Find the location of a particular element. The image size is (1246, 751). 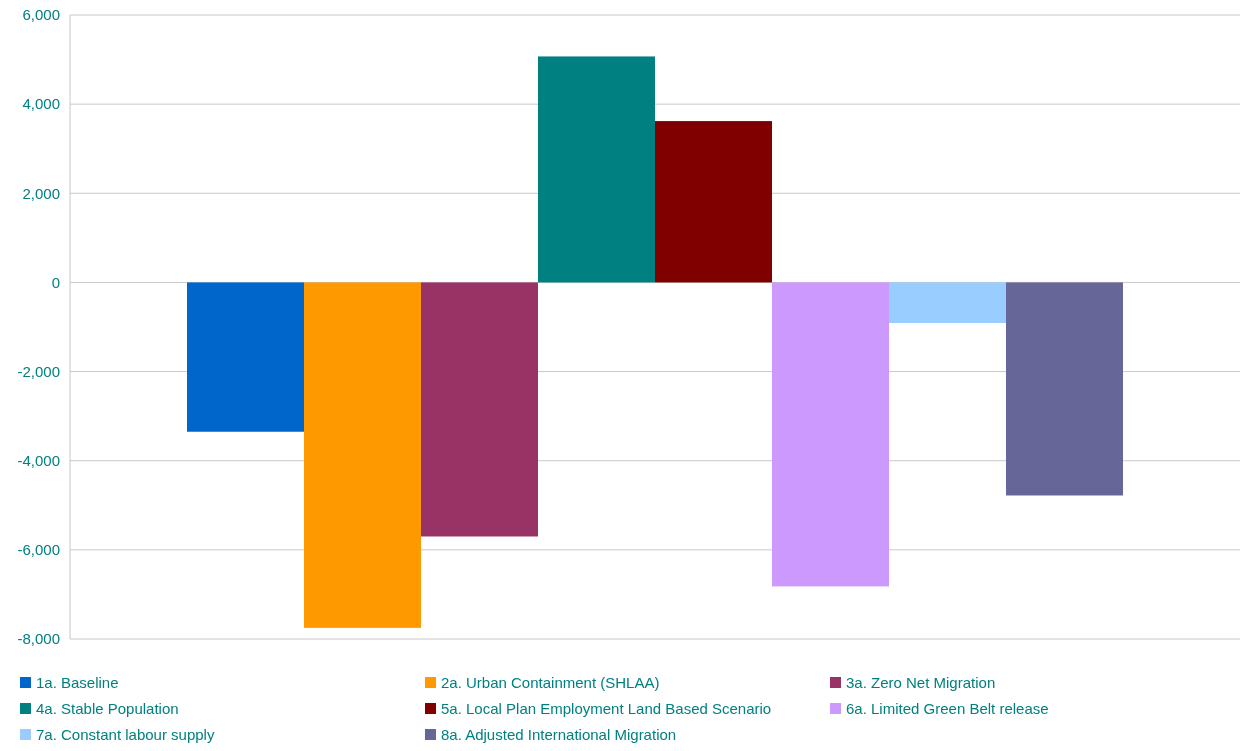

legend-label: 6a. Limited Green Belt release is located at coordinates (947, 709).